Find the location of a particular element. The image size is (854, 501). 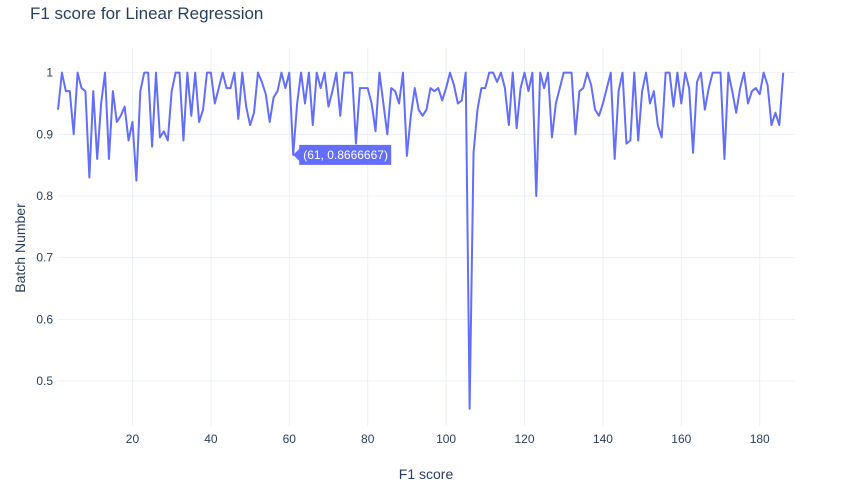

hover-tooltip-box is located at coordinates (342, 154).